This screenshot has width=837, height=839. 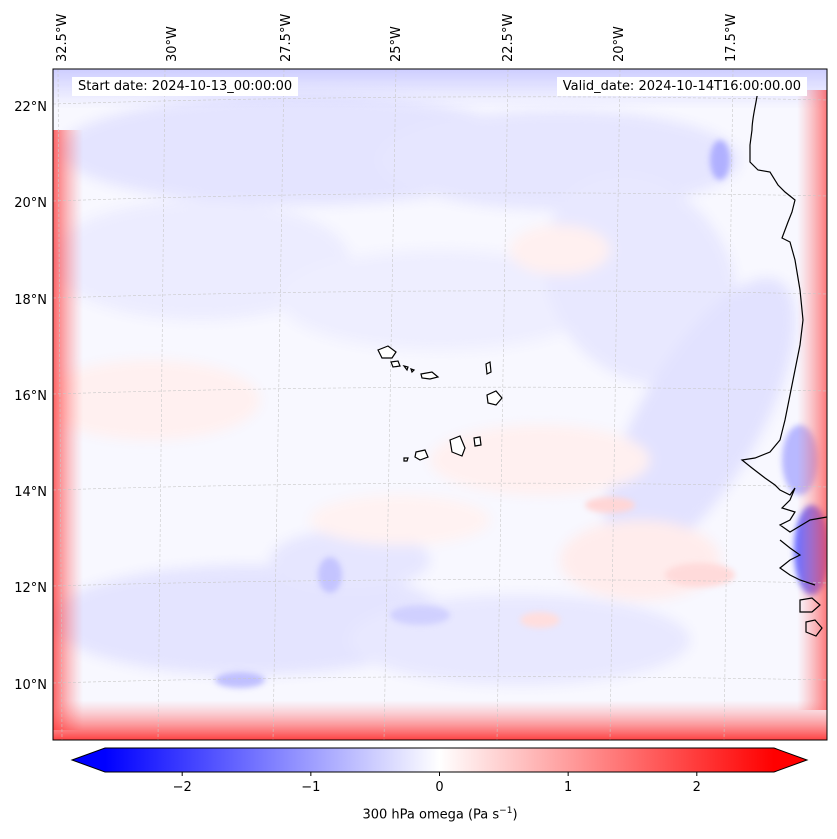 I want to click on colorbar-tick-label: 0, so click(x=439, y=787).